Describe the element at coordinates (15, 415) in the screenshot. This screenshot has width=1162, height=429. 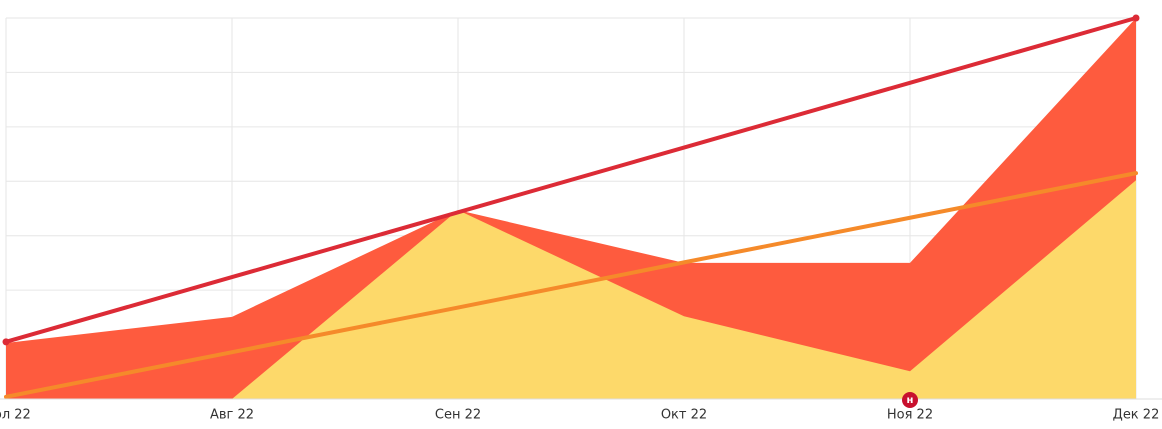
I see `x-tick-label: Июл 22` at that location.